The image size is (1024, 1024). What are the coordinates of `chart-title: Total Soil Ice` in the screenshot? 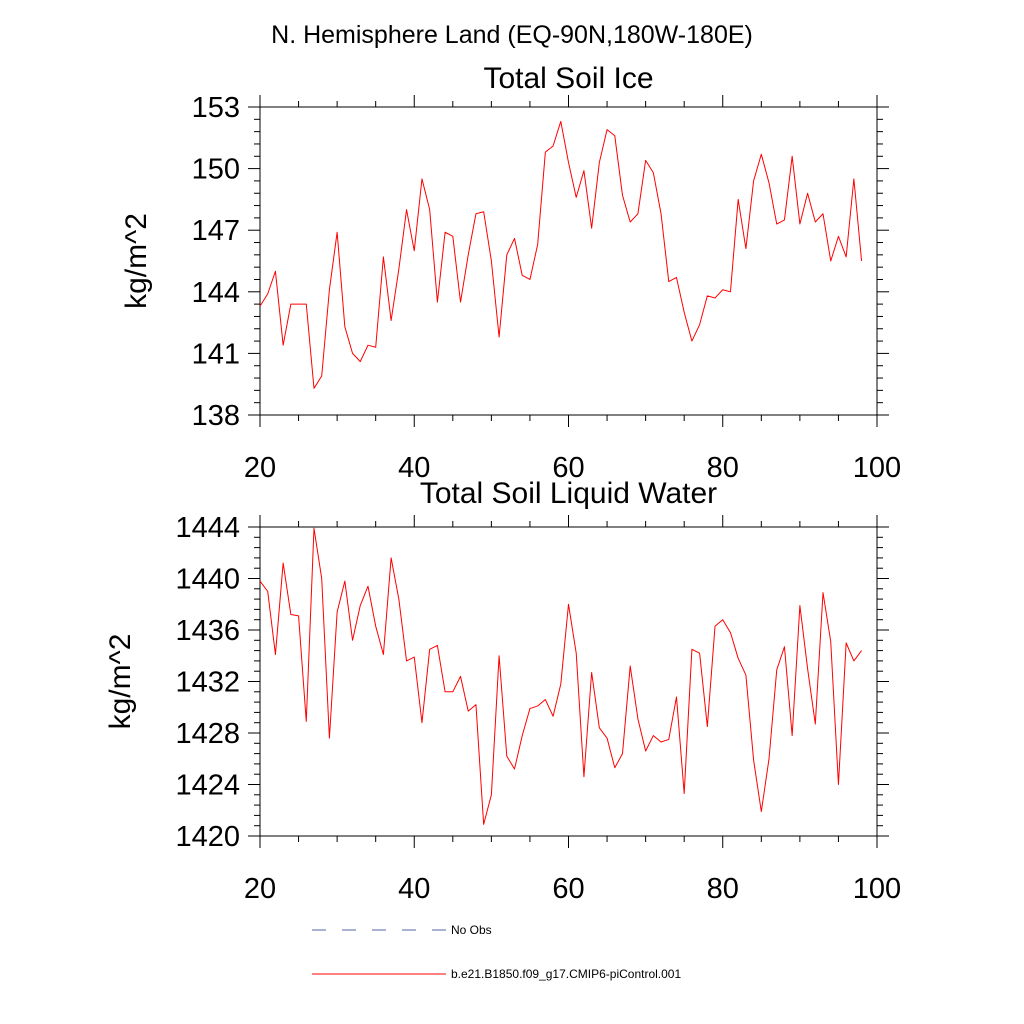 It's located at (568, 78).